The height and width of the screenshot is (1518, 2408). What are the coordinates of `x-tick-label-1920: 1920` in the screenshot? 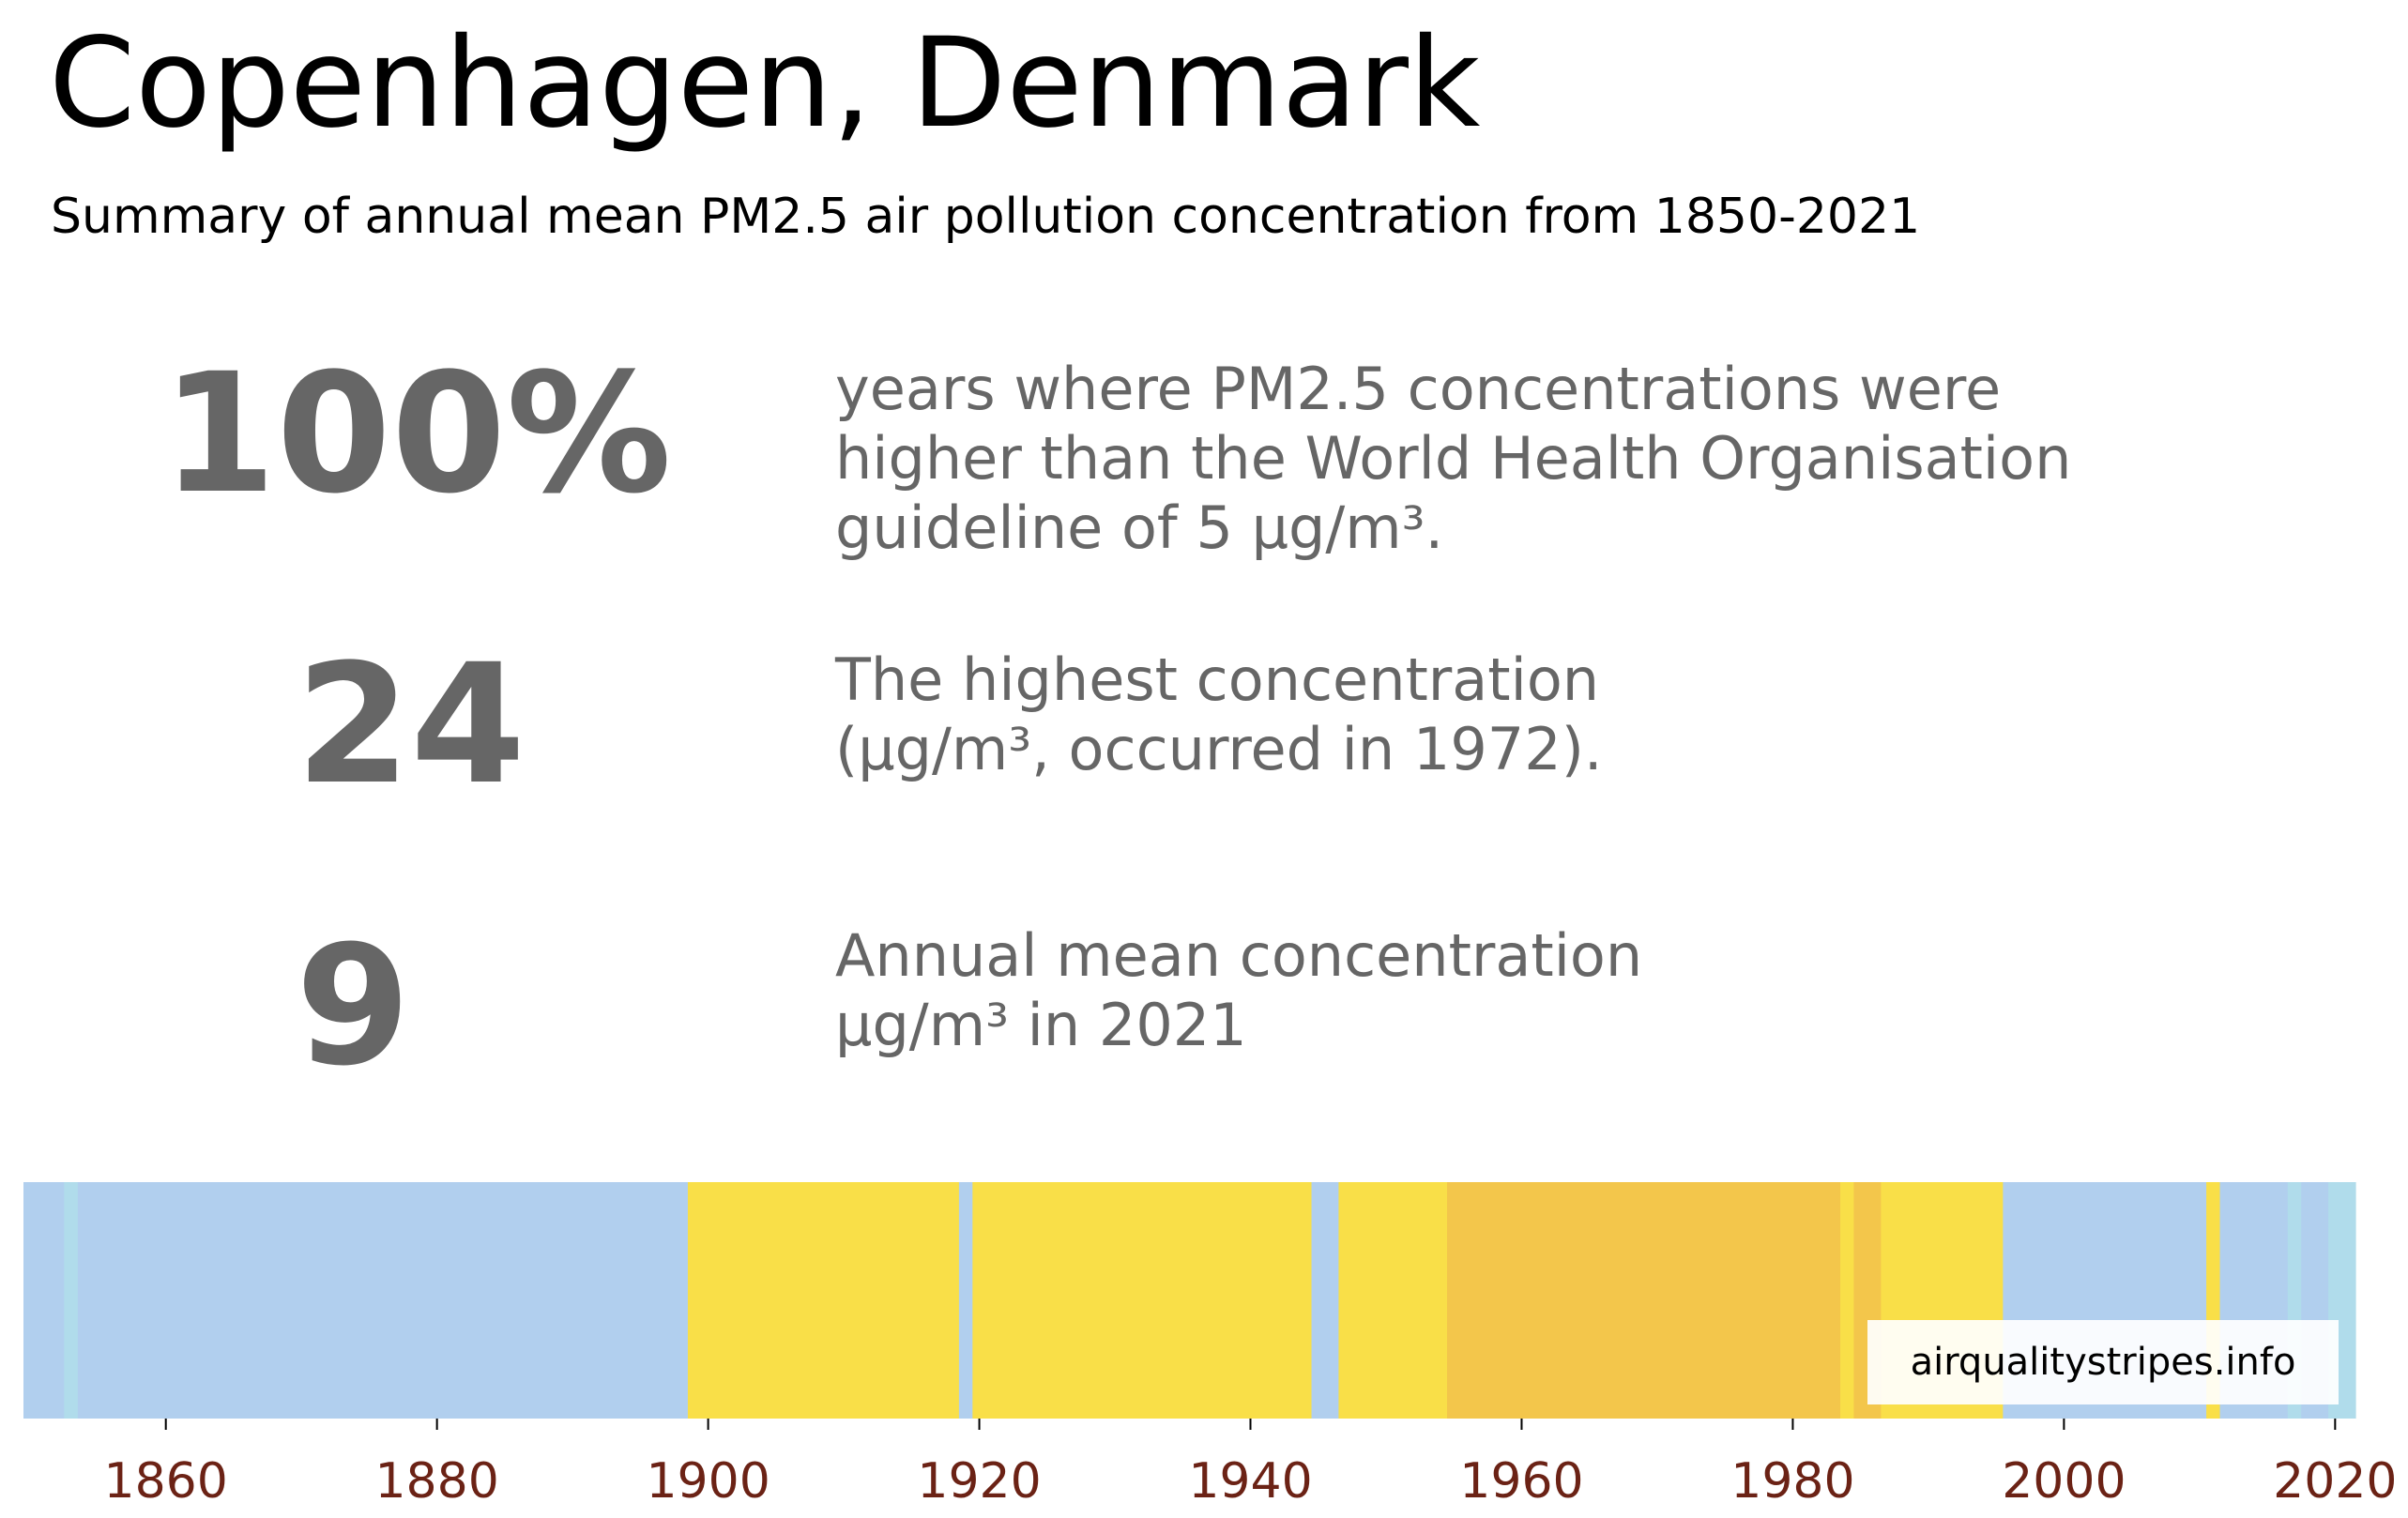 It's located at (979, 1481).